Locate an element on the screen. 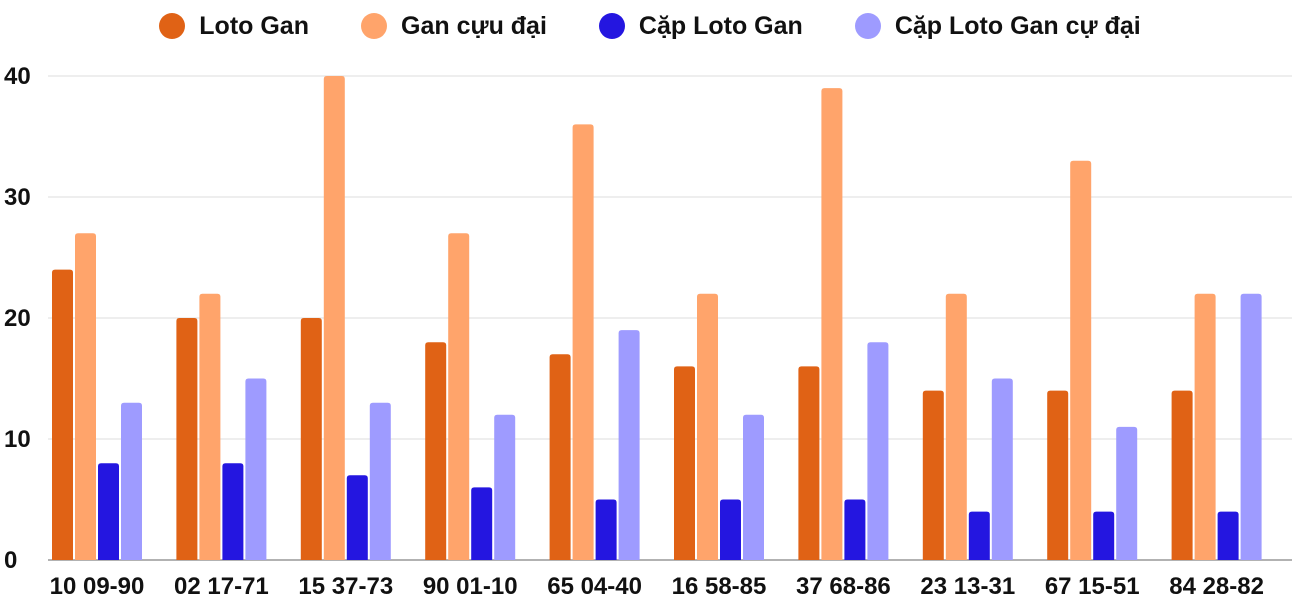 Image resolution: width=1300 pixels, height=600 pixels. legend-item-loto-gan: Loto Gan is located at coordinates (234, 26).